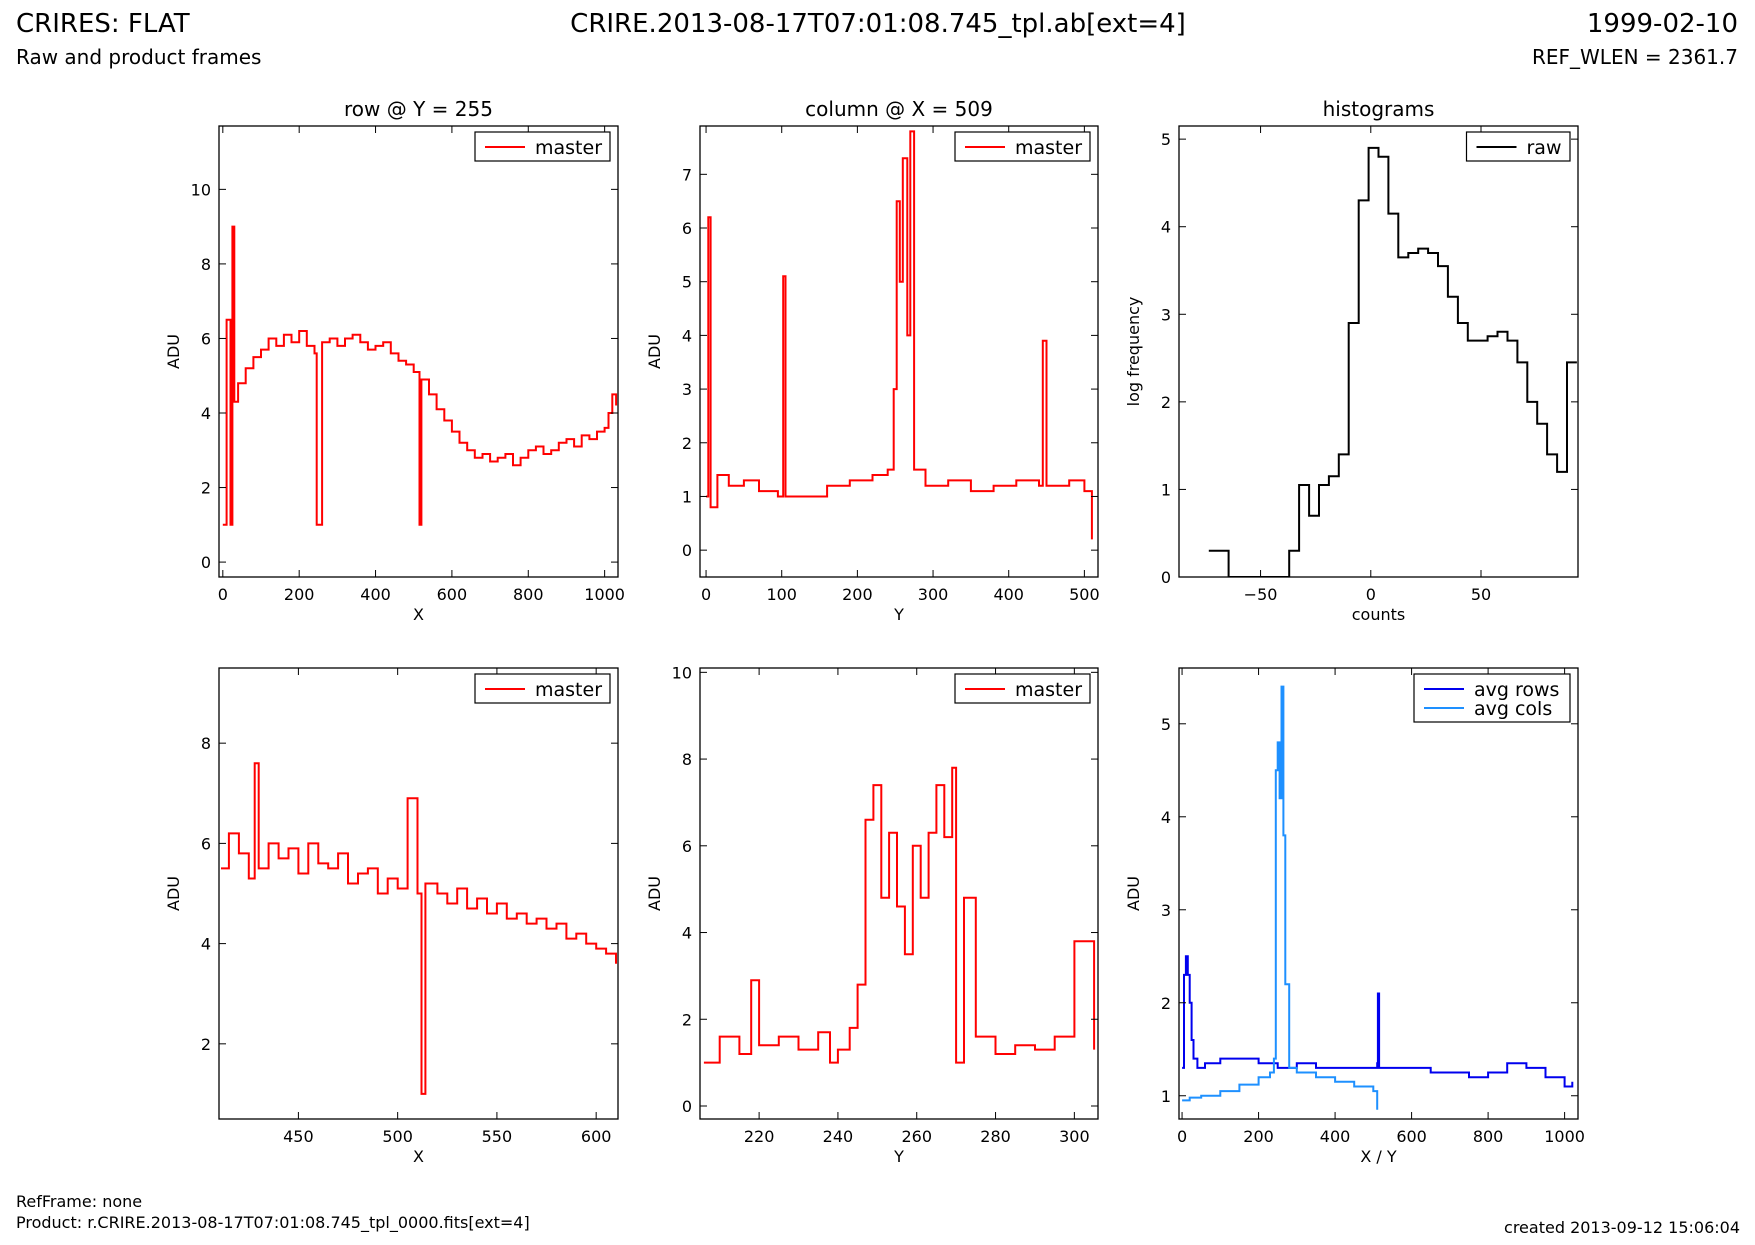 The height and width of the screenshot is (1245, 1755). Describe the element at coordinates (1544, 148) in the screenshot. I see `legend-label: raw` at that location.